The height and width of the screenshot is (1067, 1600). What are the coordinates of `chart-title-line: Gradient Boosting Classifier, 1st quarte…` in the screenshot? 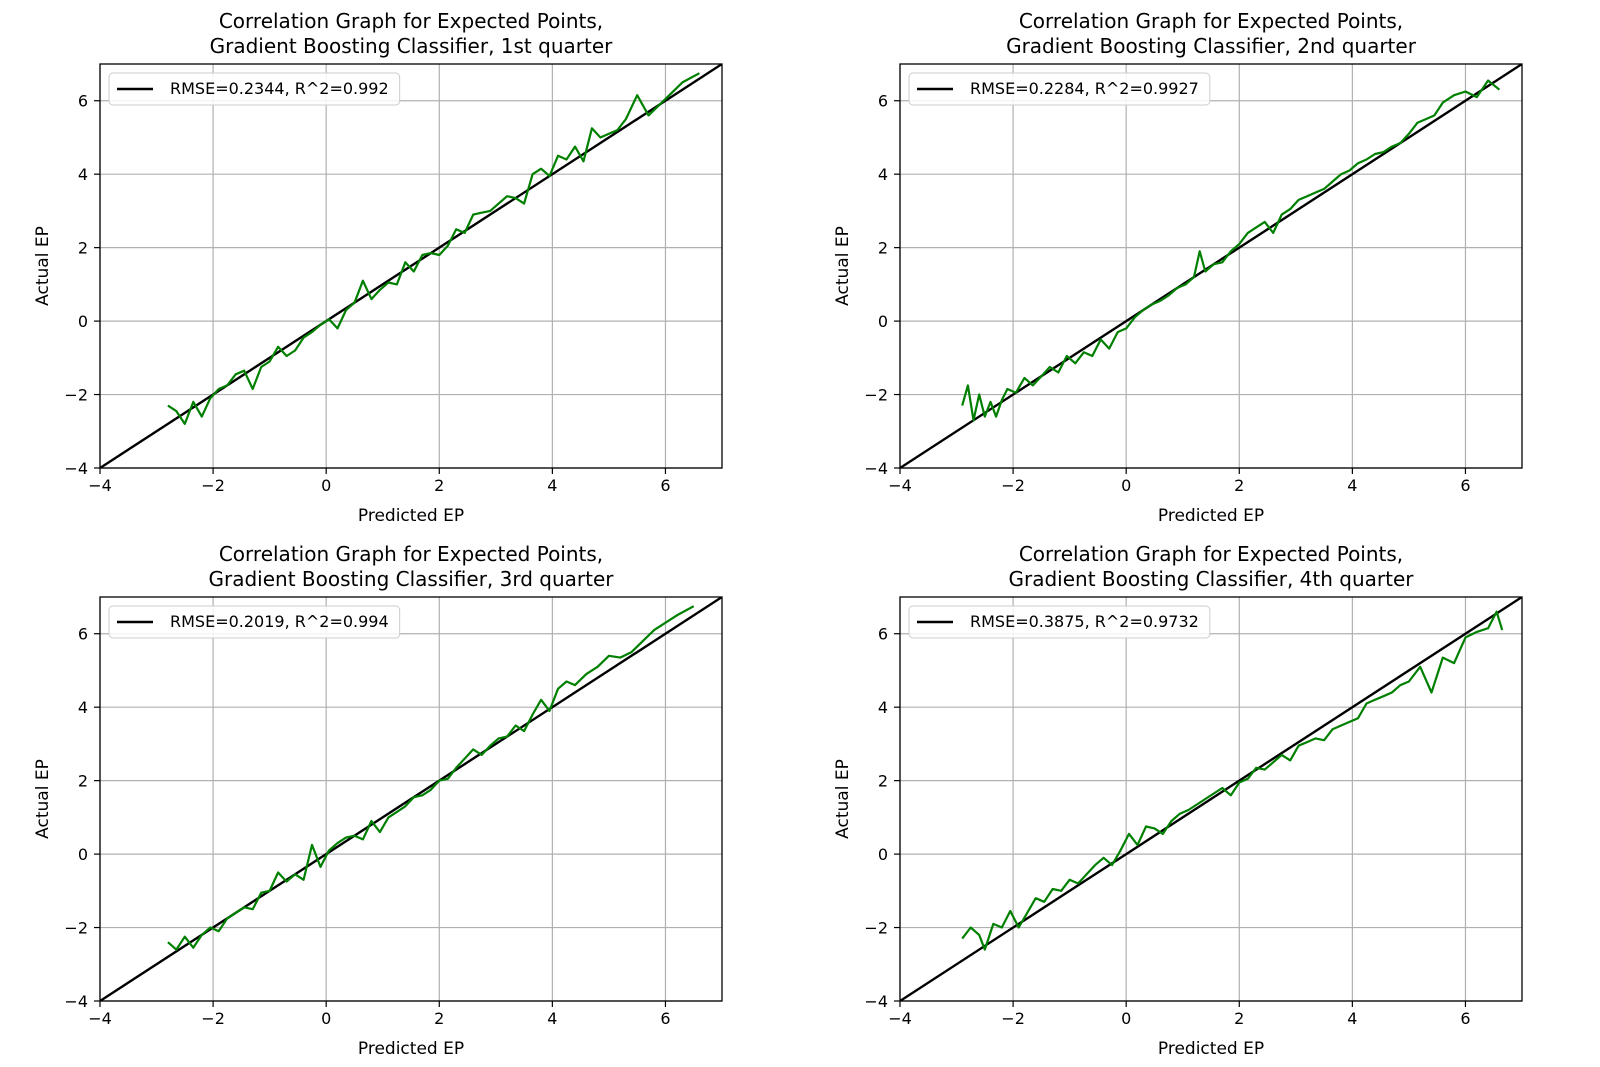 It's located at (412, 46).